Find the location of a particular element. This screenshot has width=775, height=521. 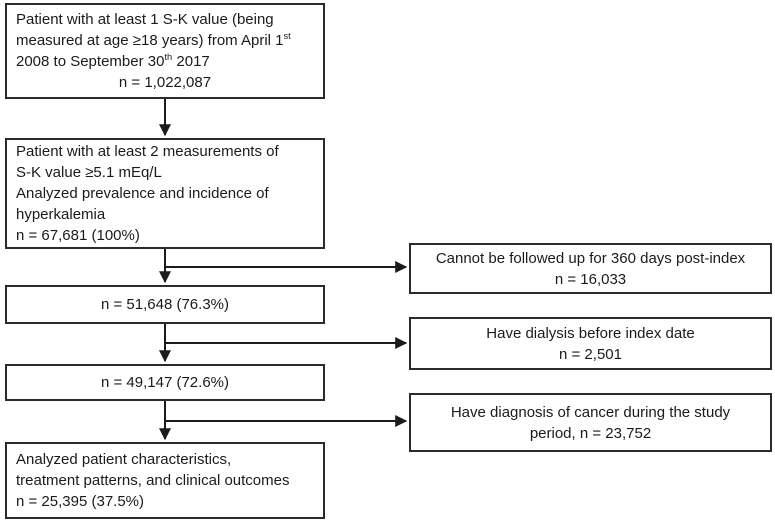

box-dialysis-free-cohort: n = 49,147 (72.6%) is located at coordinates (165, 382).